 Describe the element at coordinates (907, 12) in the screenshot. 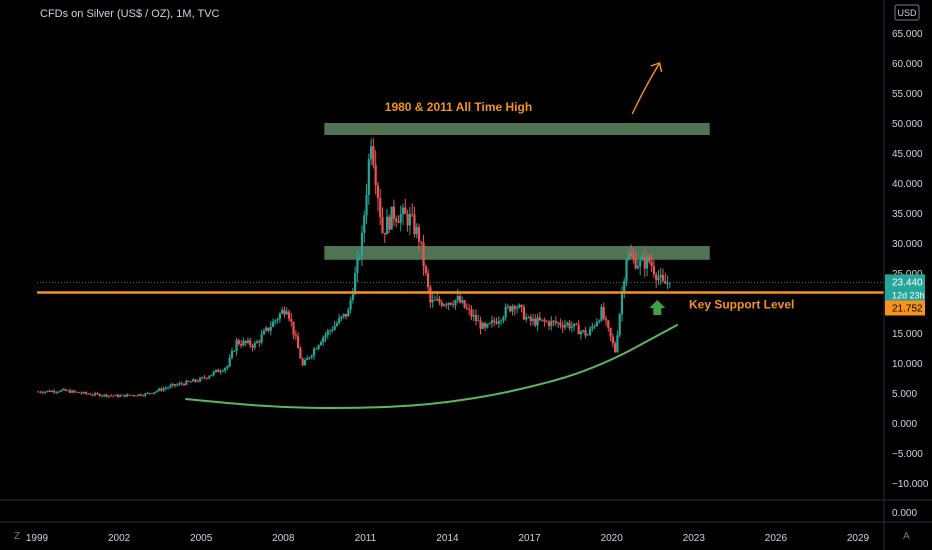

I see `currency-badge: USD` at that location.